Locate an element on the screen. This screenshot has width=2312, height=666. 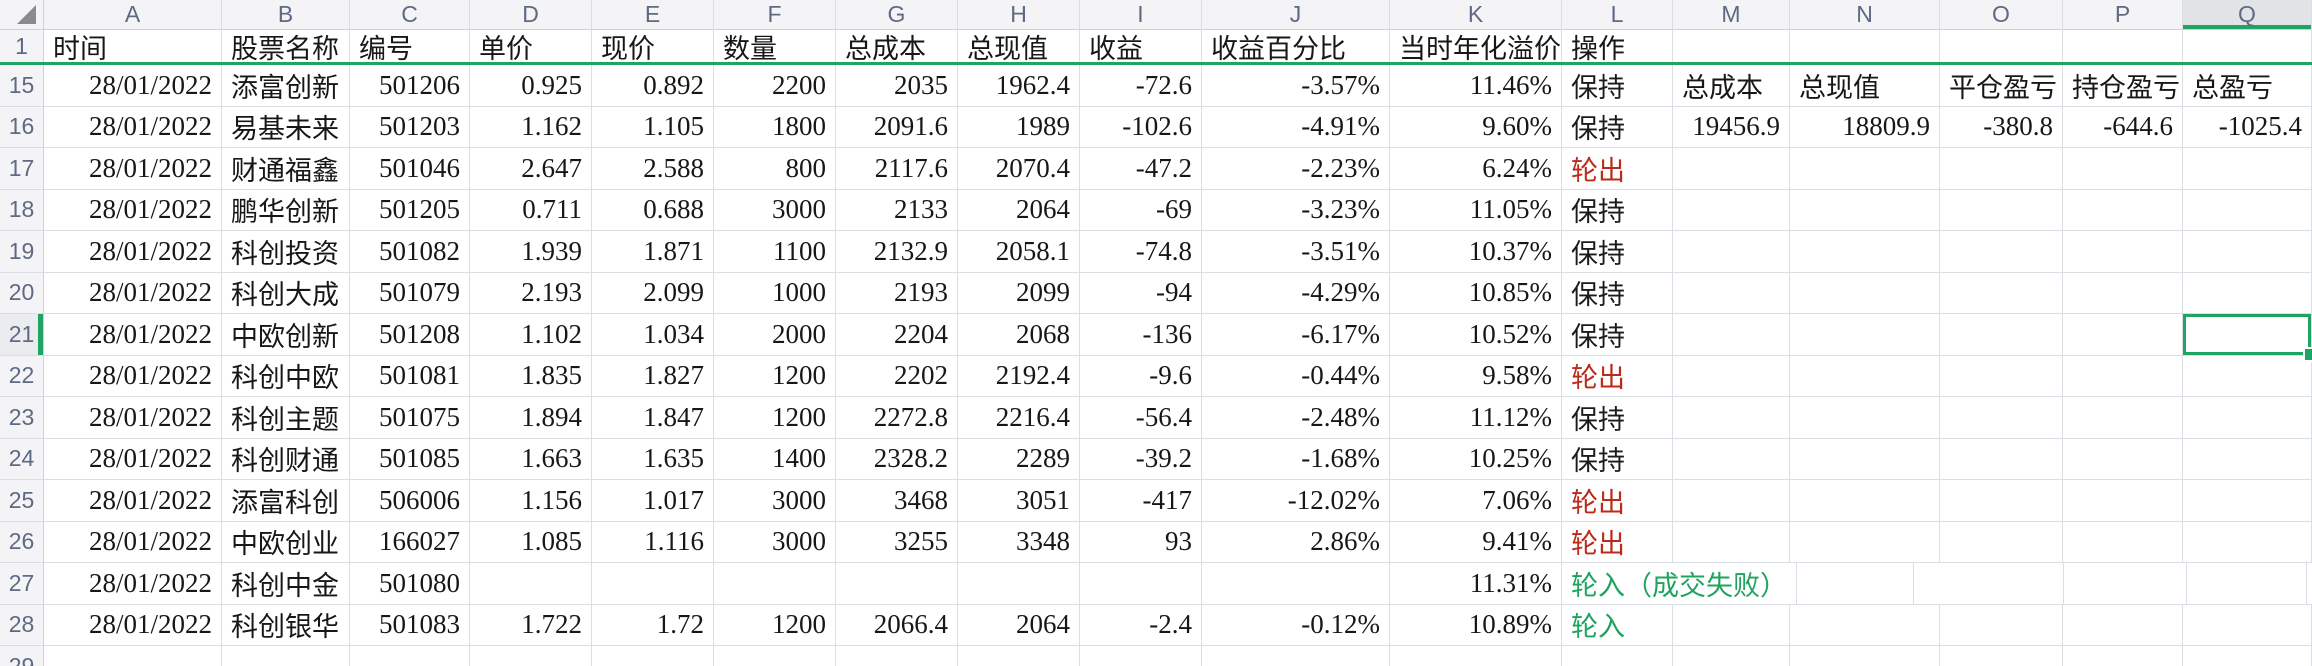
cell-E22: 1.827 is located at coordinates (653, 376).